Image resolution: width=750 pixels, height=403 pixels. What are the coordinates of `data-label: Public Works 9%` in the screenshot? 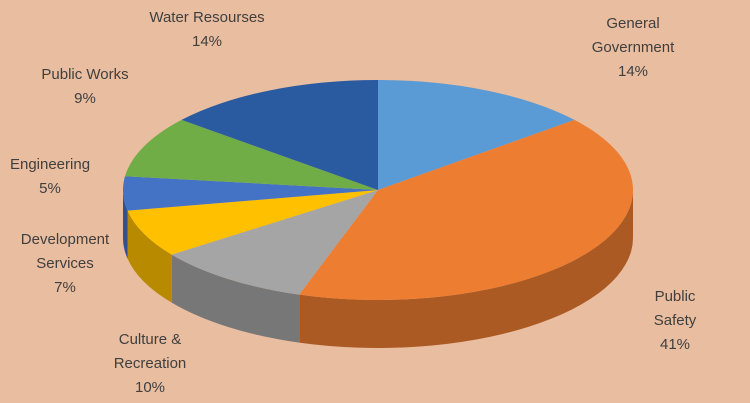 It's located at (84, 87).